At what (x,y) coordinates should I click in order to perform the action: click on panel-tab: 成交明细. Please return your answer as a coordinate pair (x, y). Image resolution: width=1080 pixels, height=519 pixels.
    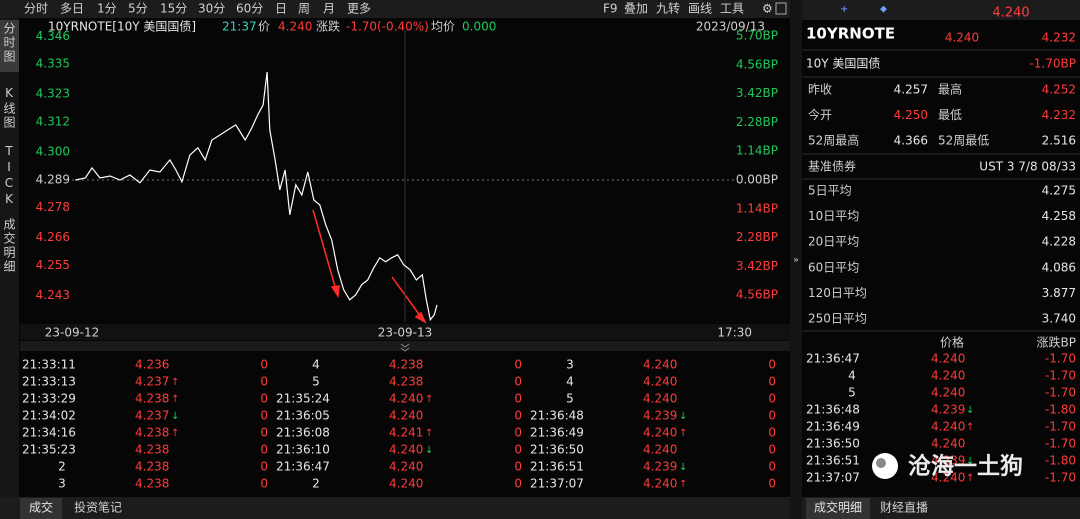
    Looking at the image, I should click on (838, 507).